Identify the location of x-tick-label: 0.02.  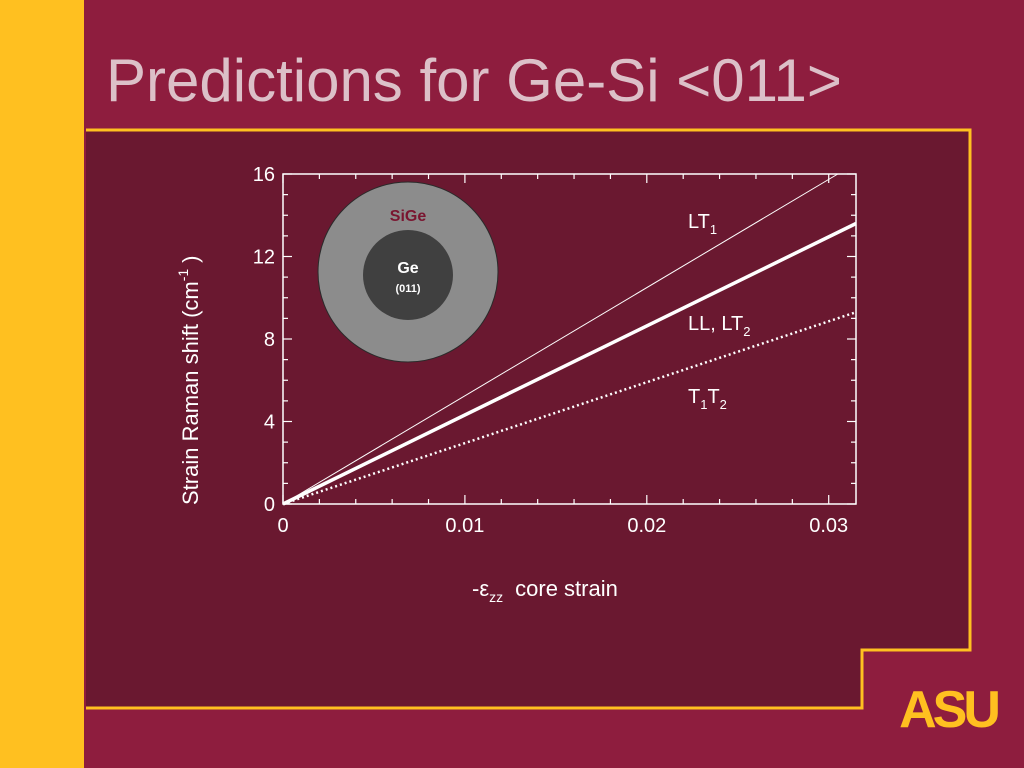
(646, 526).